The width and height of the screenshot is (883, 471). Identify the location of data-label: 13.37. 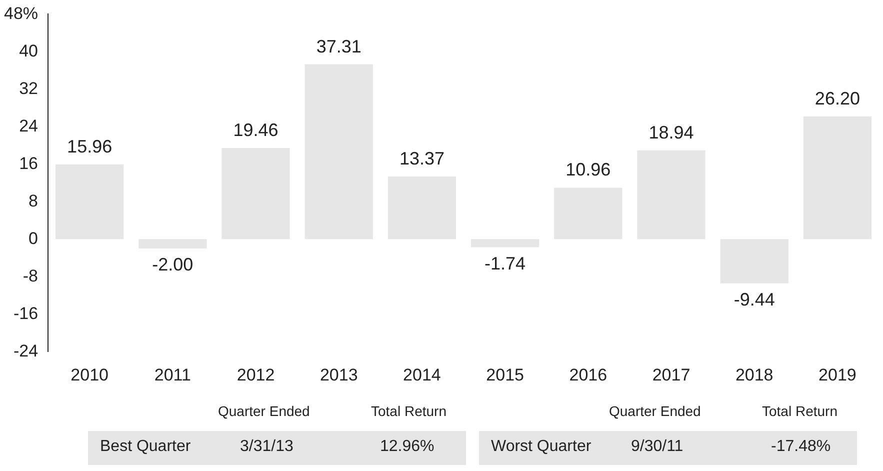
(421, 158).